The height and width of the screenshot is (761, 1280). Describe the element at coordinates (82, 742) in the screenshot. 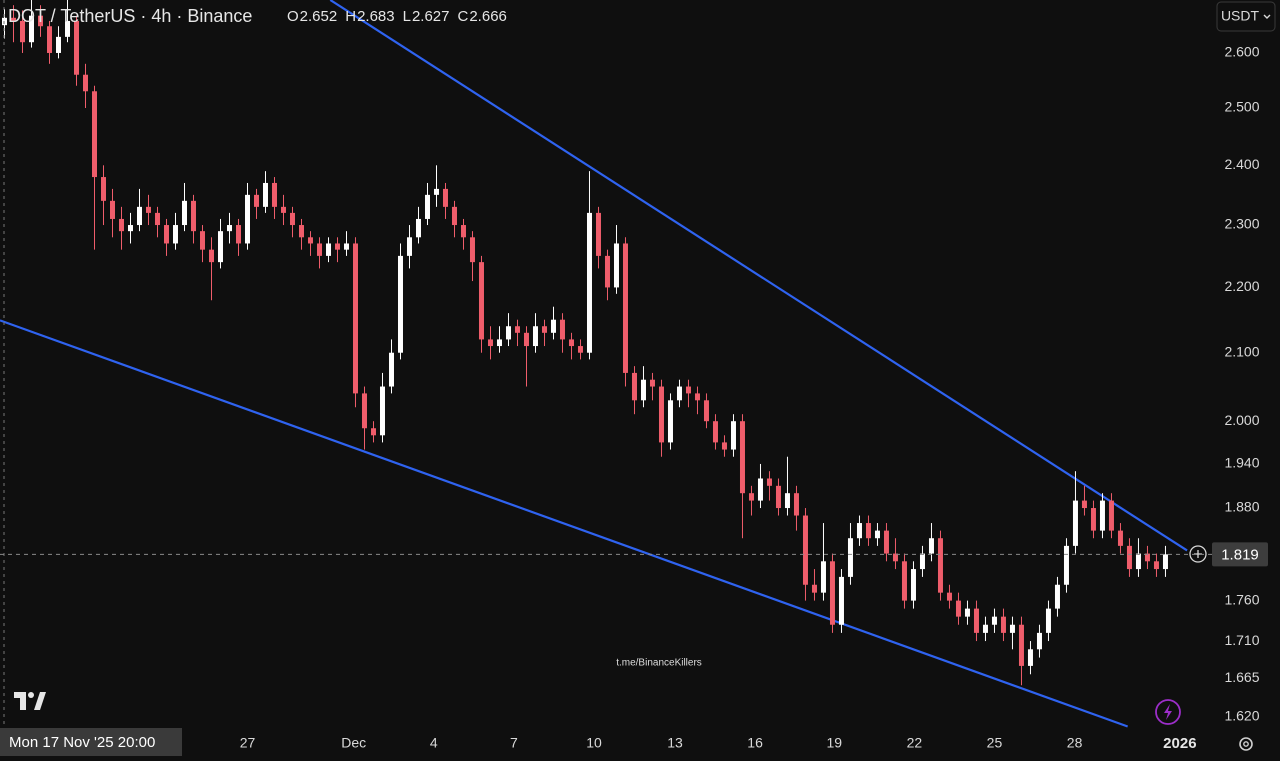

I see `crosshair-date-label: Mon 17 Nov '25 20:00` at that location.